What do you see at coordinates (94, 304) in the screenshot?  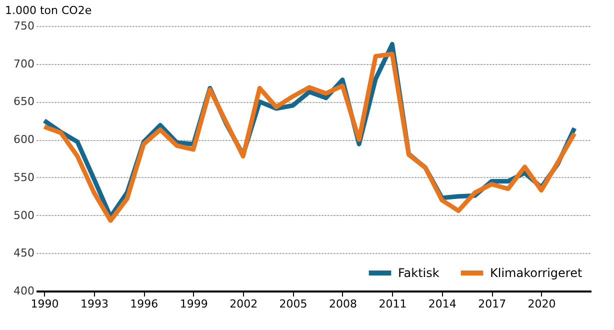 I see `x-tick-label: 1993` at bounding box center [94, 304].